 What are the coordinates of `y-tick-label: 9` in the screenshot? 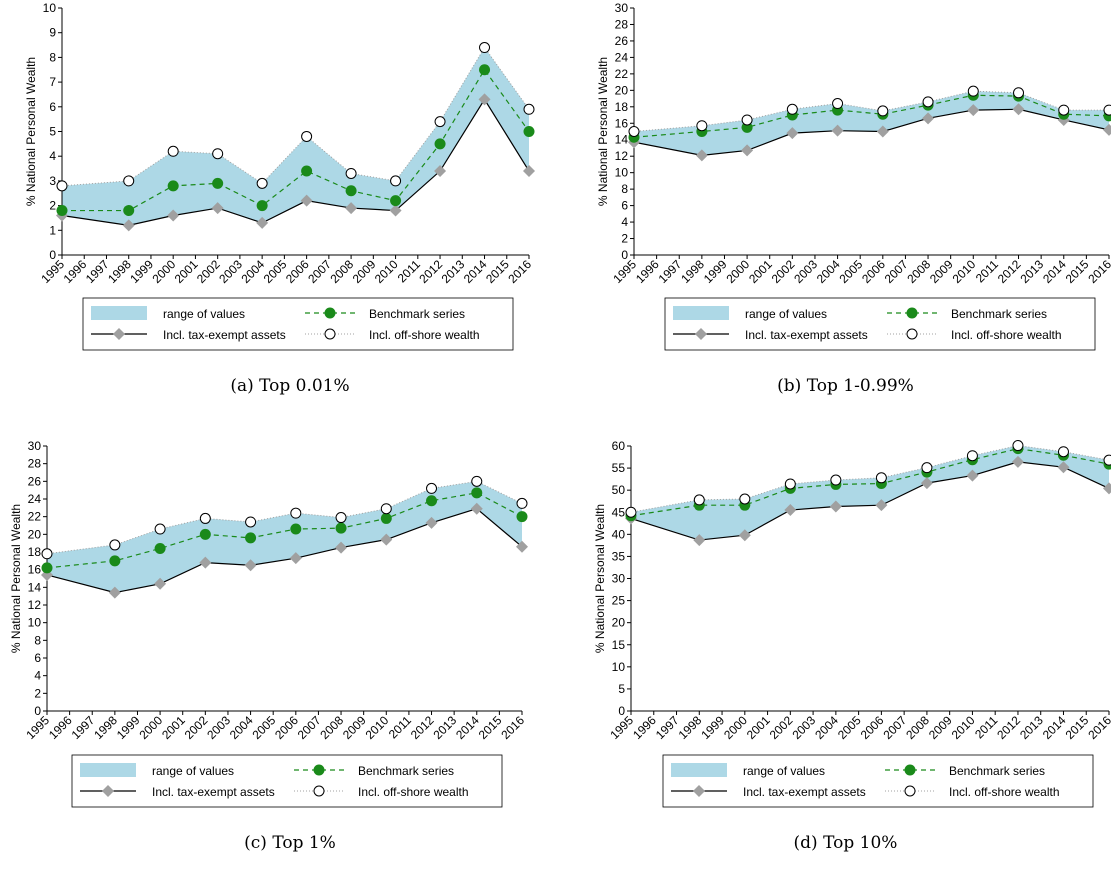 It's located at (52, 33).